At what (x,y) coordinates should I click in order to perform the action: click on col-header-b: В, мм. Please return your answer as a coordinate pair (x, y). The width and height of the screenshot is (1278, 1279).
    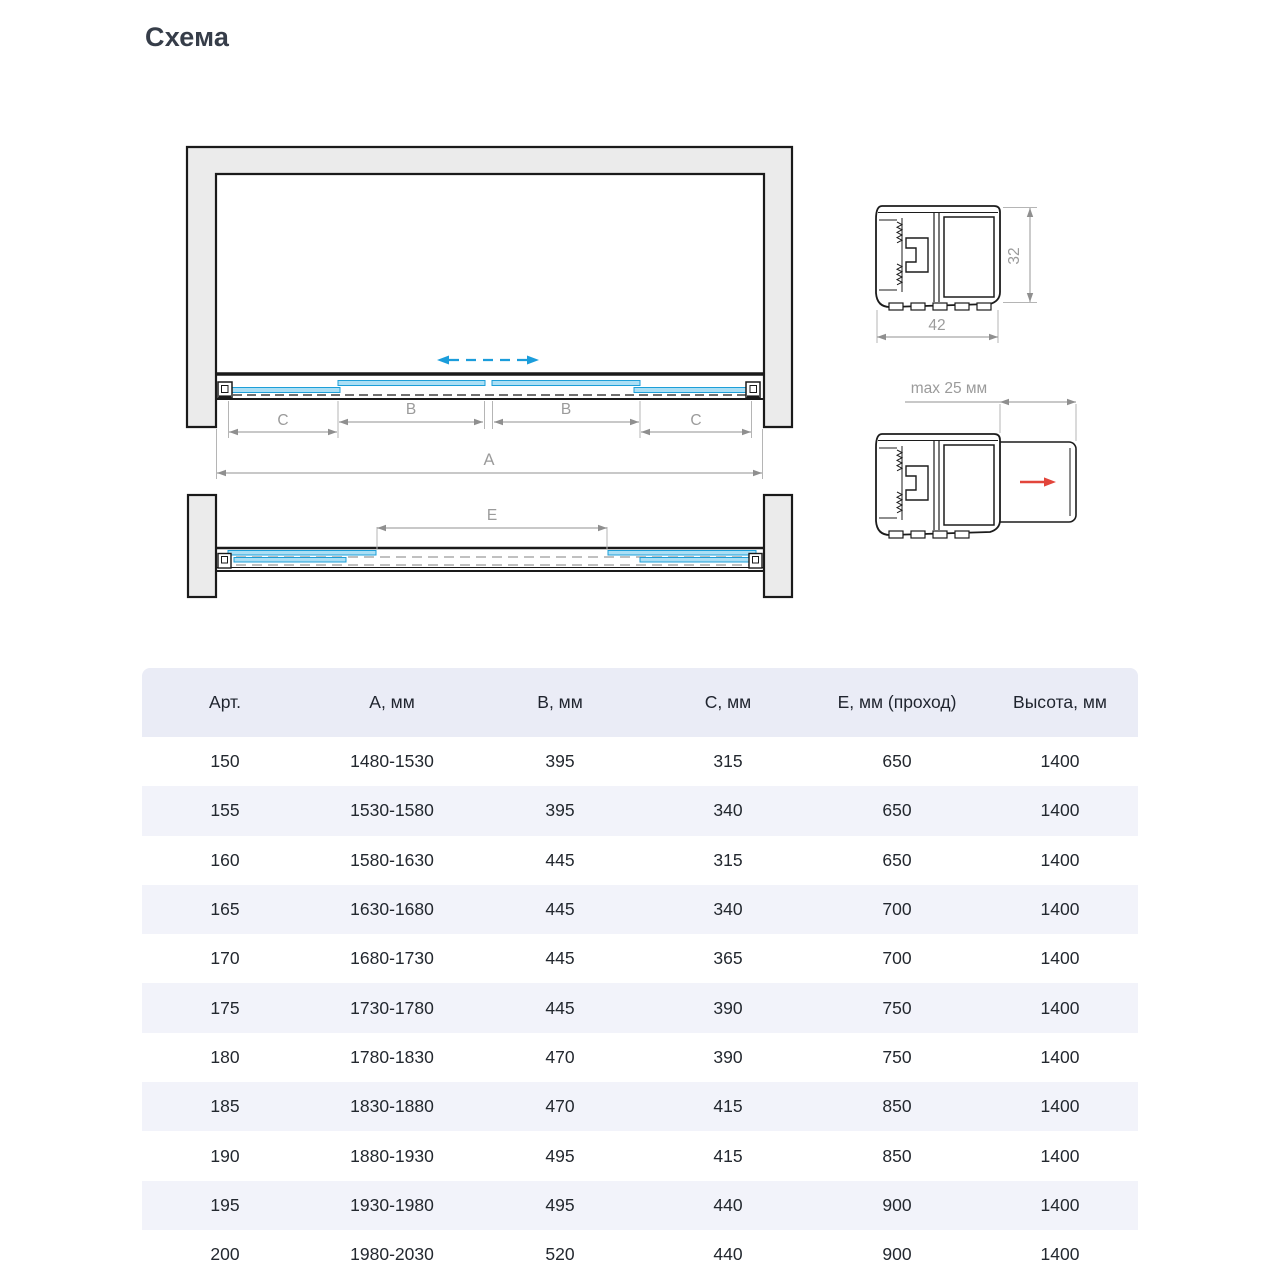
    Looking at the image, I should click on (560, 702).